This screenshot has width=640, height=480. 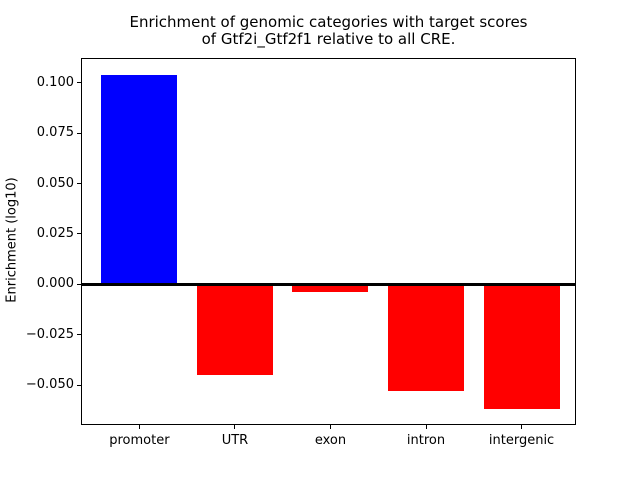 I want to click on bar-promoter, so click(x=139, y=179).